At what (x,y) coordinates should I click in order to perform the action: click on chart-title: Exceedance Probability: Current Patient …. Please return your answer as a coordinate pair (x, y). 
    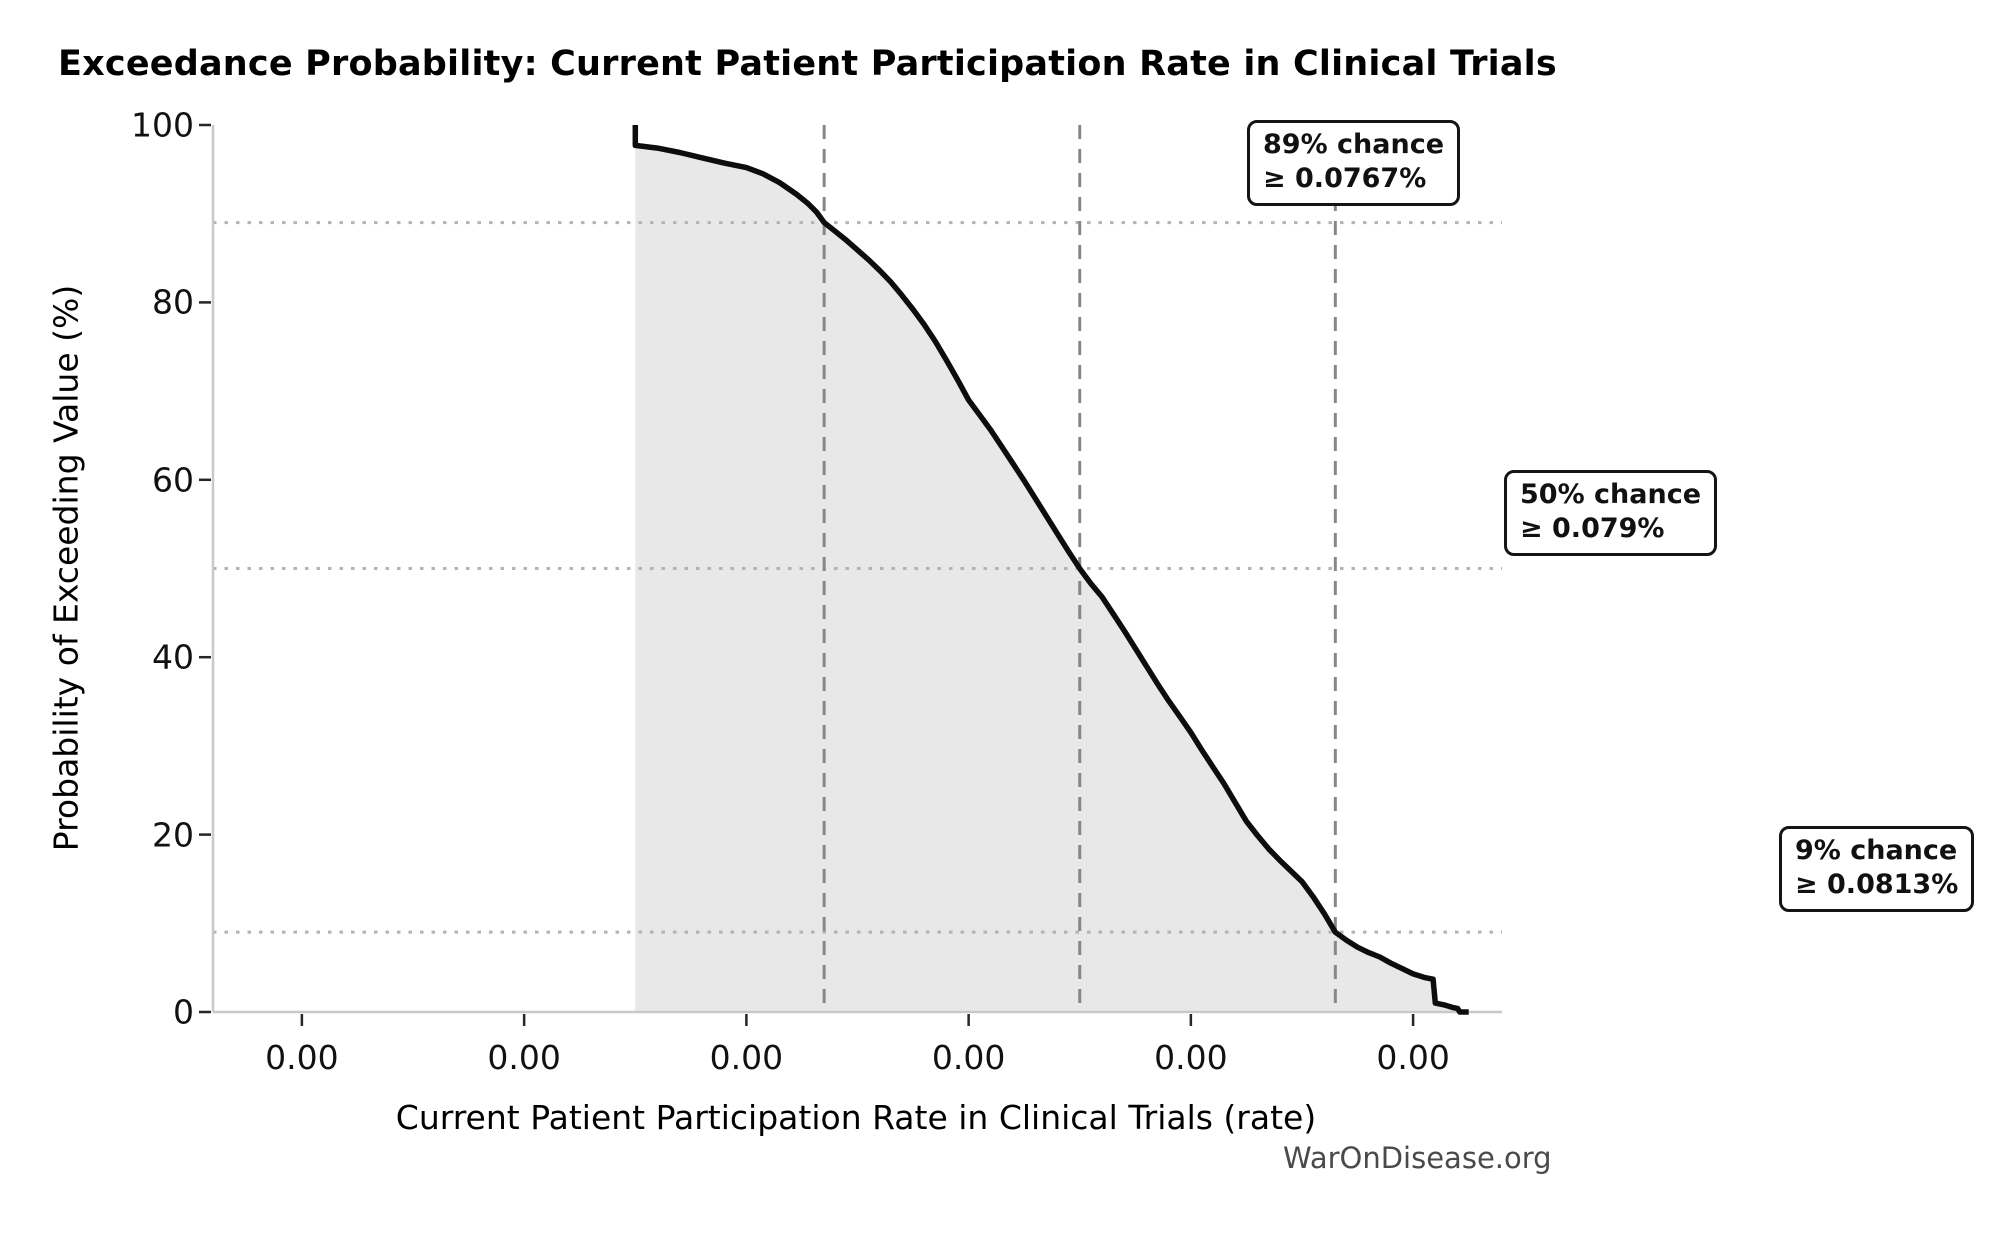
    Looking at the image, I should click on (807, 64).